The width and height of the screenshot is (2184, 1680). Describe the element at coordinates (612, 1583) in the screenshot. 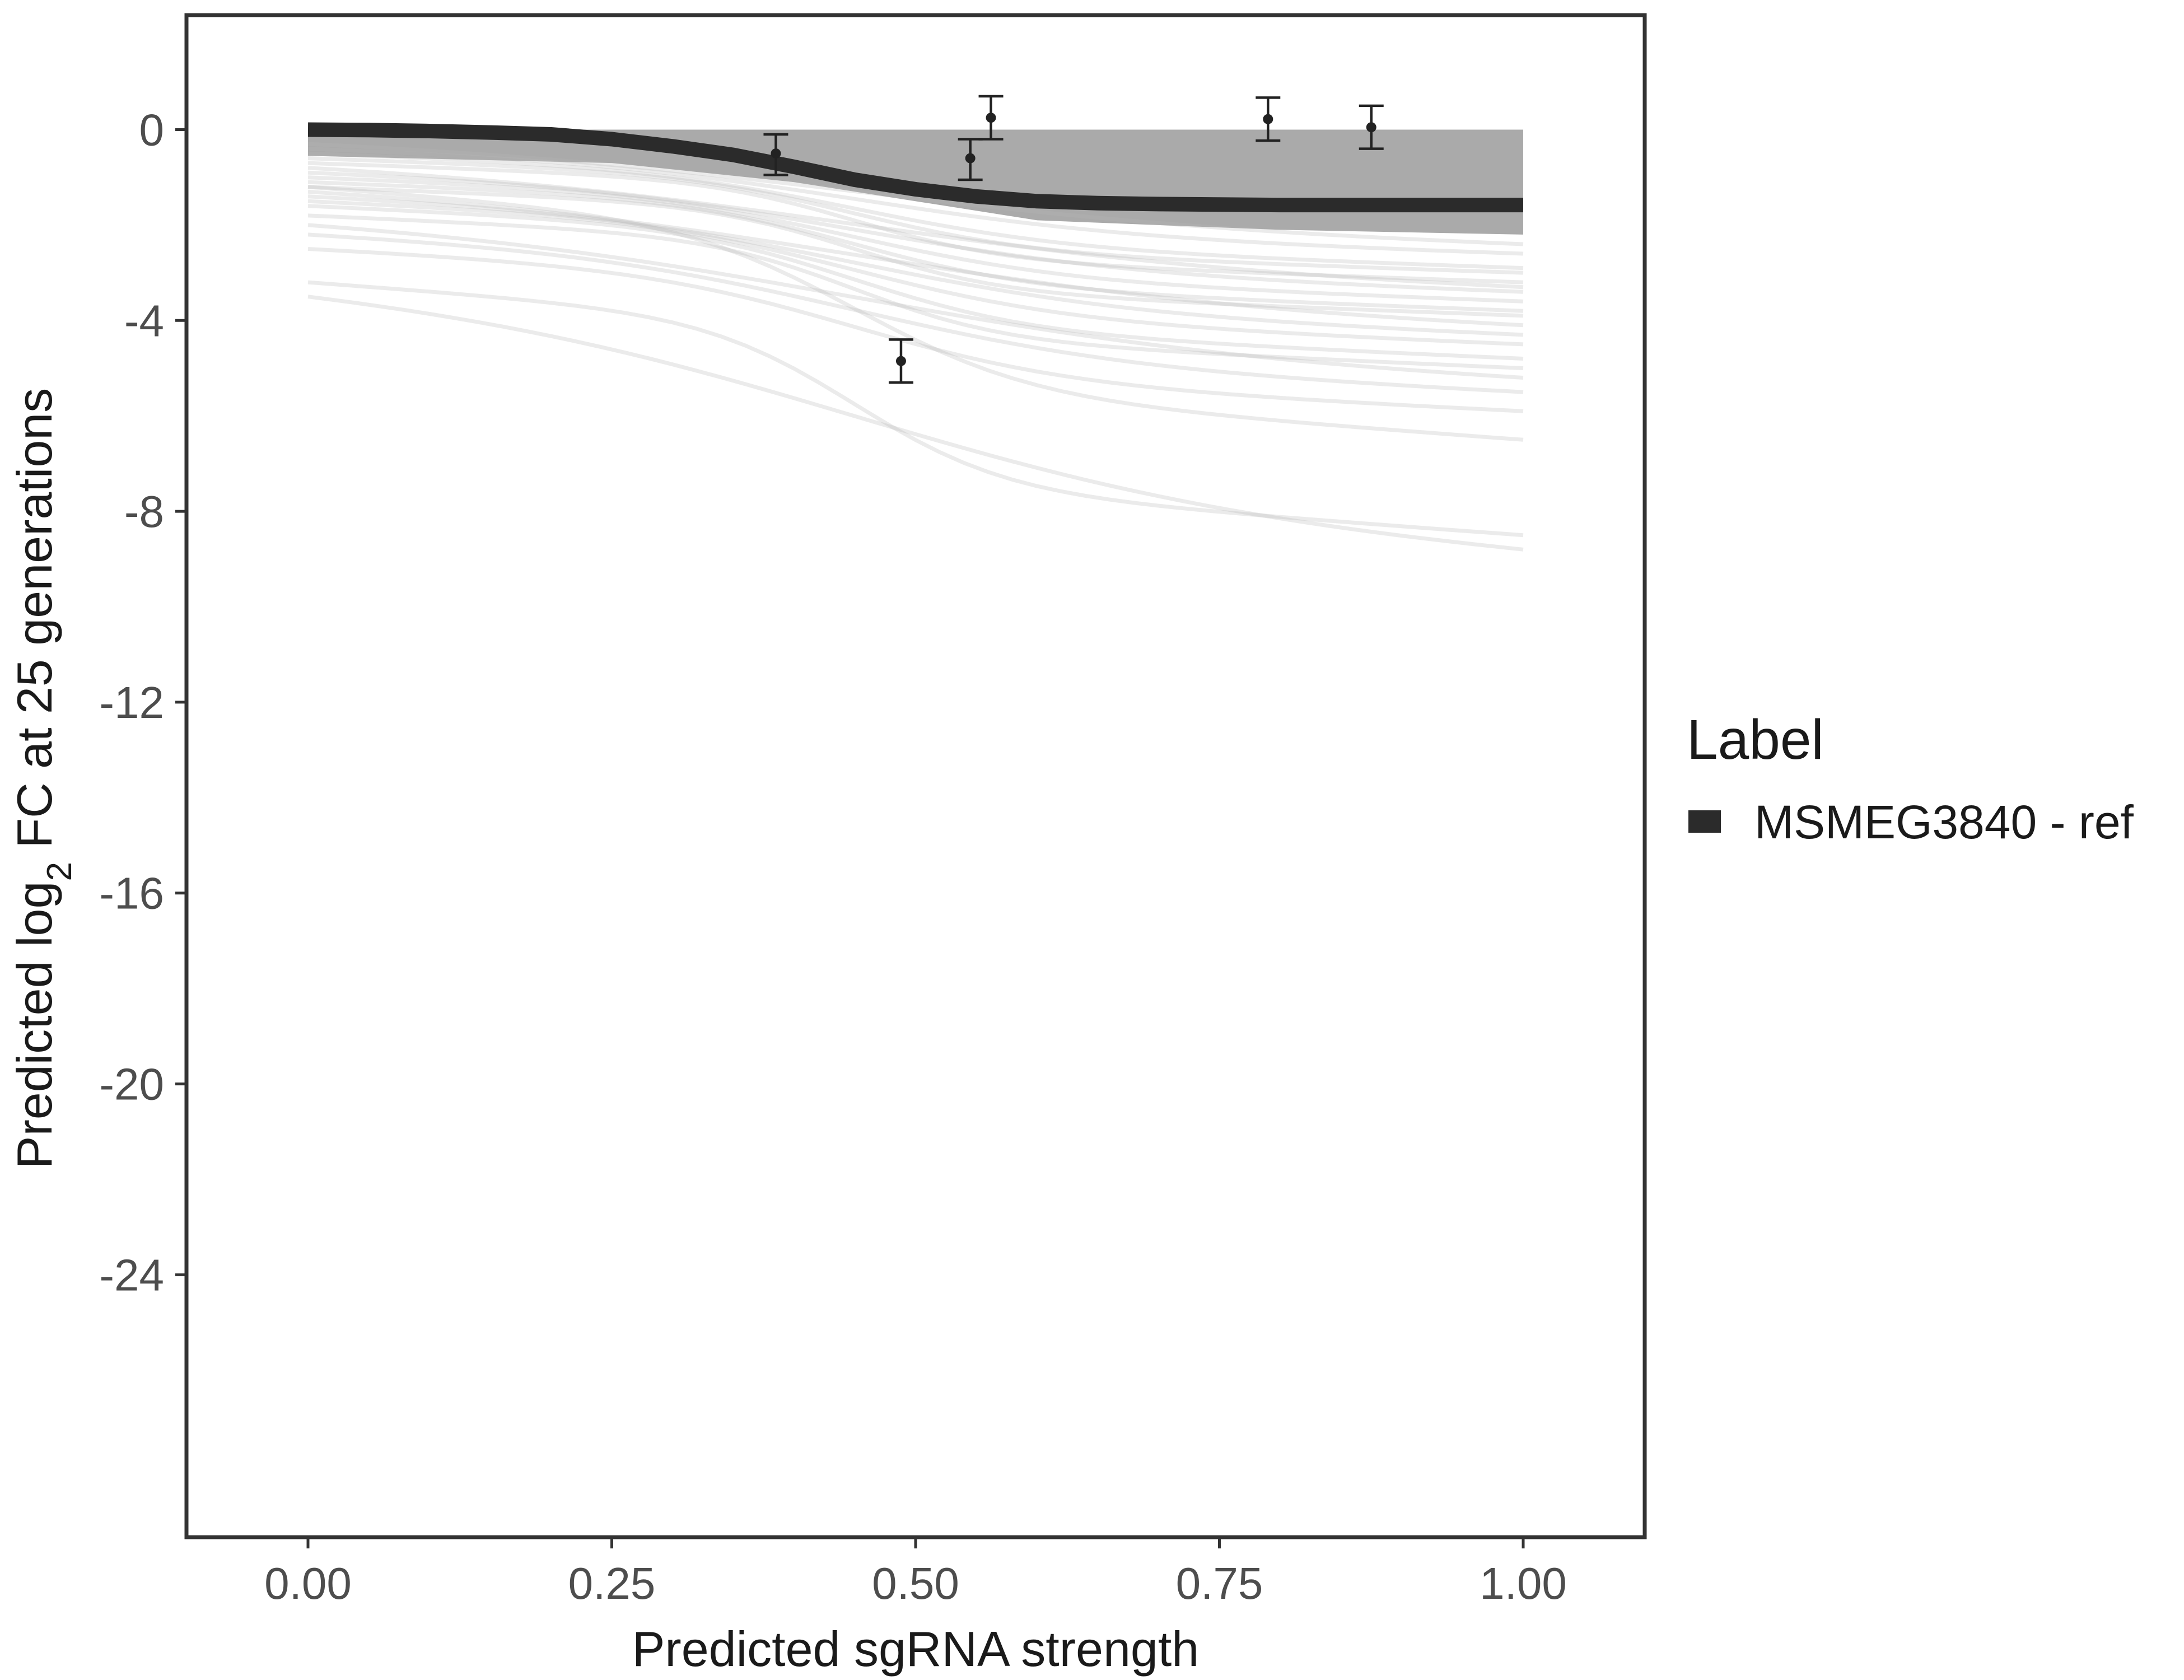

I see `x-tick-label: 0.25` at that location.